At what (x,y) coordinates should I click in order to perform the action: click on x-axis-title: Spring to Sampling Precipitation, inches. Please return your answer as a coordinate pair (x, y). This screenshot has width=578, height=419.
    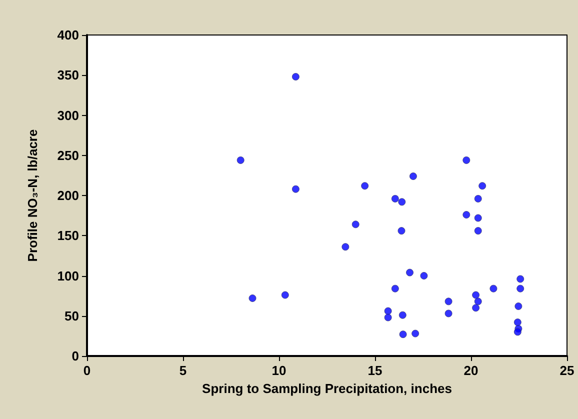
    Looking at the image, I should click on (327, 388).